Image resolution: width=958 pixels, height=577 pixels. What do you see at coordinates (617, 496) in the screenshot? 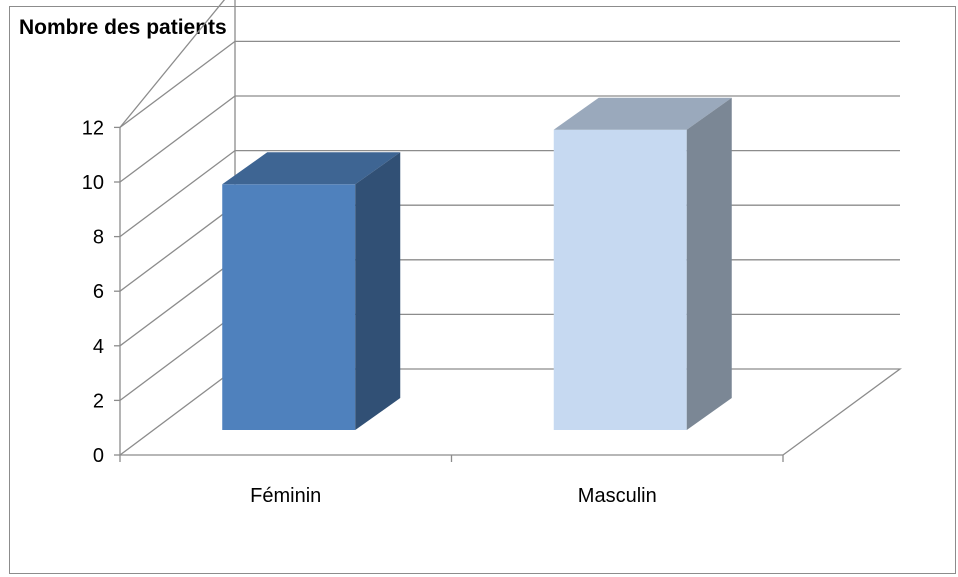
I see `x-category-label: Masculin` at bounding box center [617, 496].